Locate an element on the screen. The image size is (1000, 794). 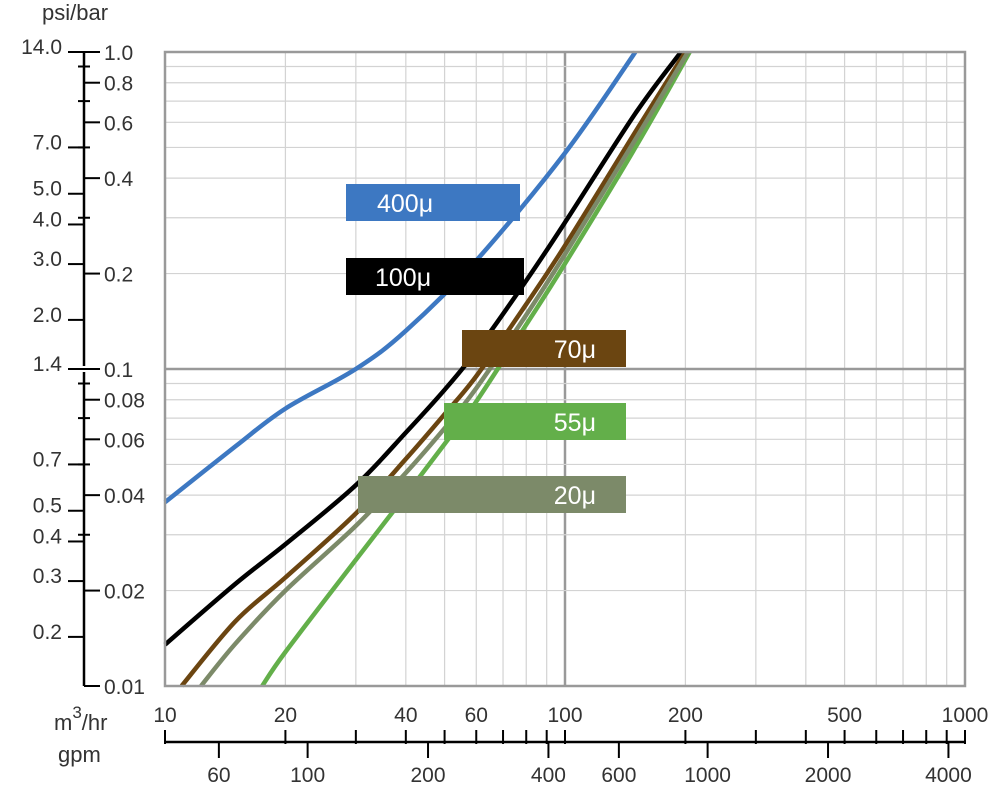
legend: 400μ 100μ 70μ 55μ 20μ is located at coordinates (486, 348).